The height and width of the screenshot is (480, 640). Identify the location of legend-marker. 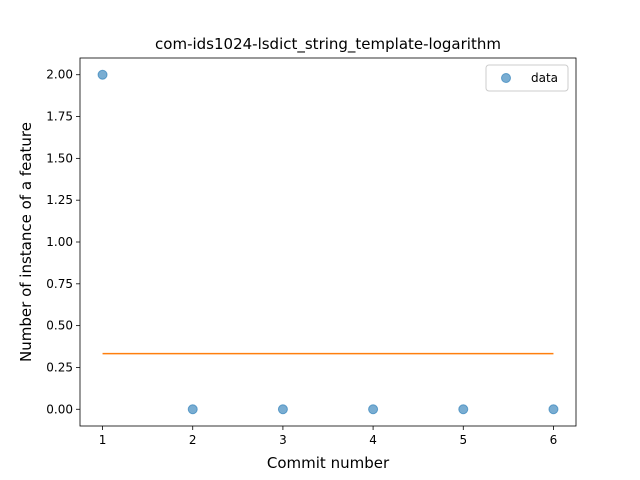
(506, 78).